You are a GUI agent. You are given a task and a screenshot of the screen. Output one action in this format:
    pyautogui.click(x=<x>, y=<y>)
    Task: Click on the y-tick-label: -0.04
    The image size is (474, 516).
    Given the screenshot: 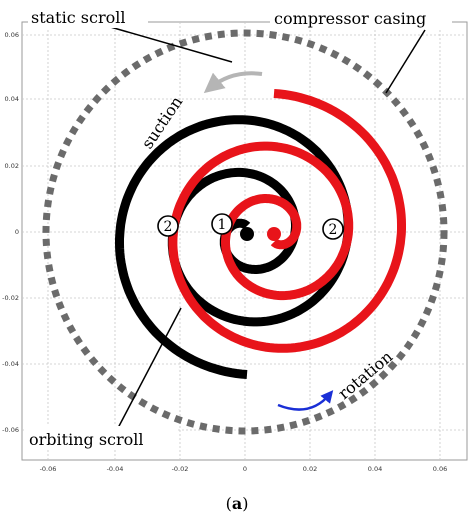 What is the action you would take?
    pyautogui.click(x=10, y=364)
    